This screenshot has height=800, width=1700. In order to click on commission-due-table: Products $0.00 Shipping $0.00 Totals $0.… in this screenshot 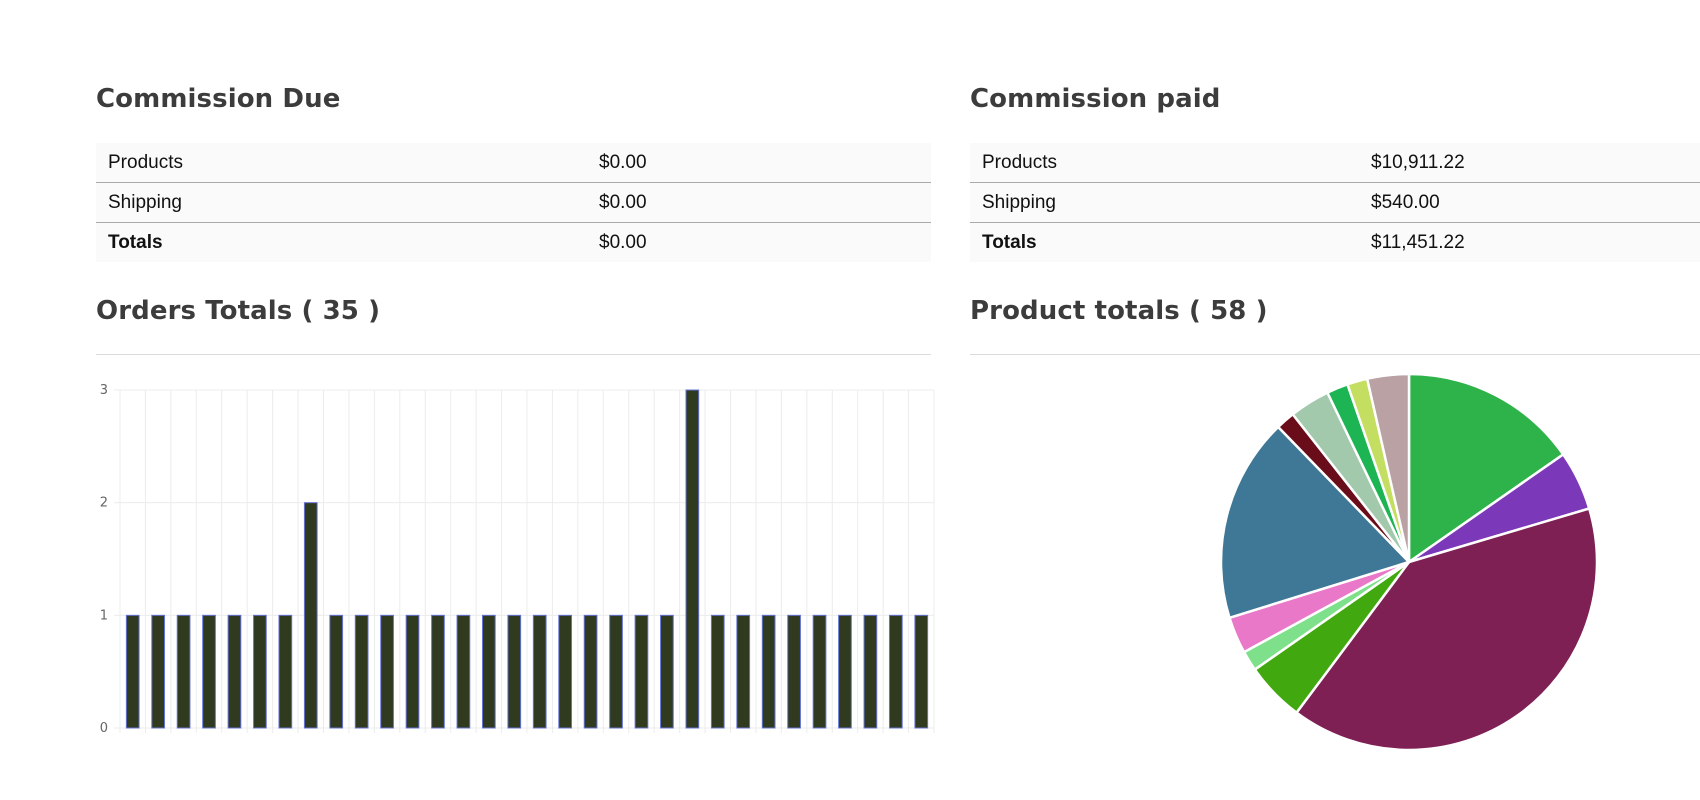, I will do `click(513, 202)`.